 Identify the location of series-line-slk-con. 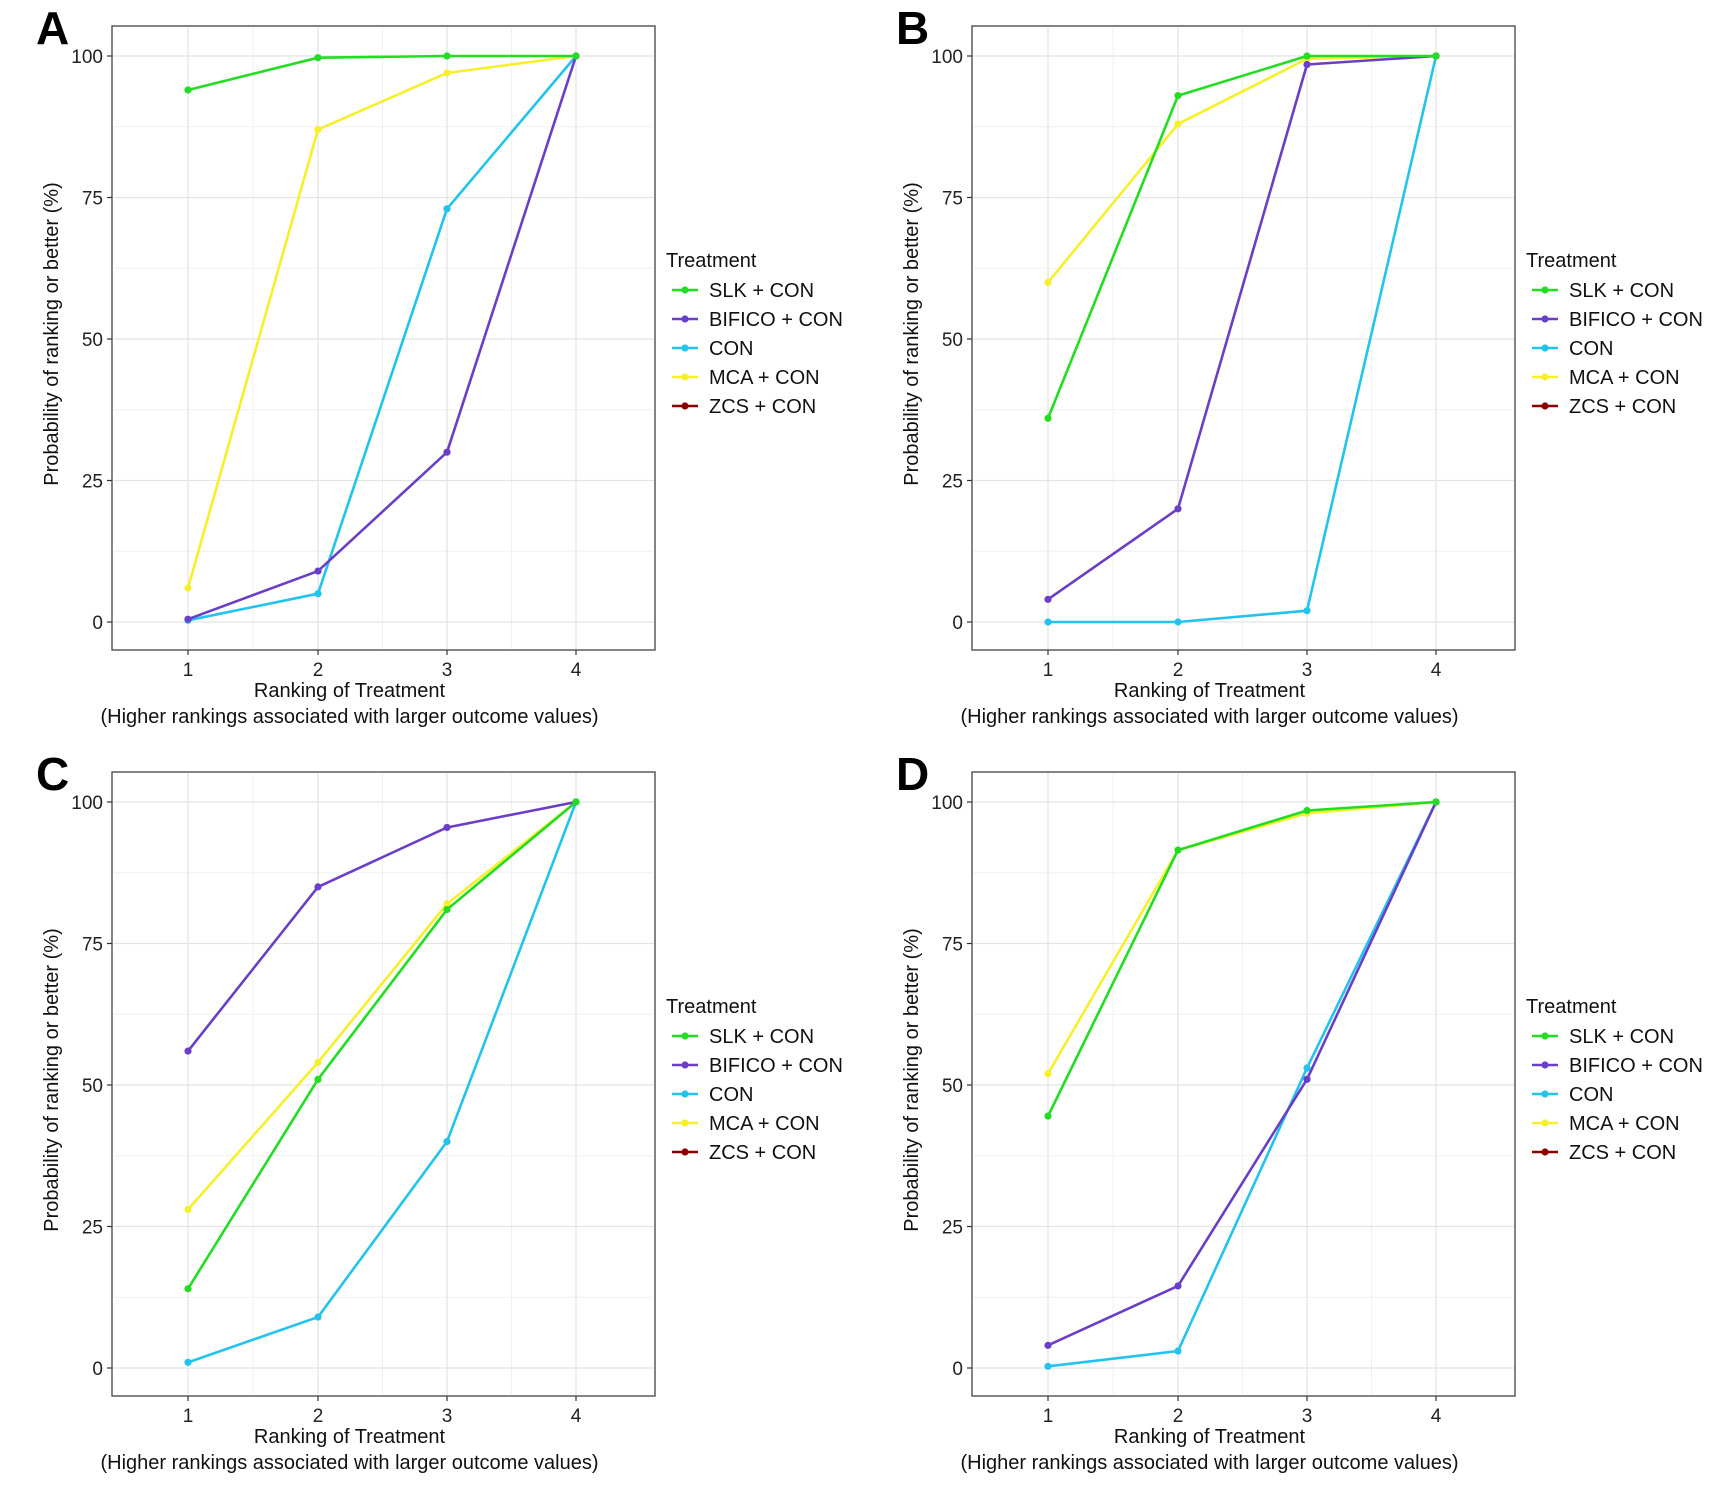
(1241, 958).